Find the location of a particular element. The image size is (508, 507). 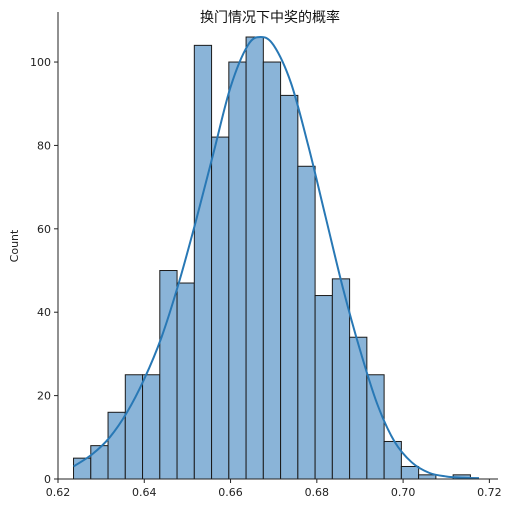

x-tick-label-0: 0.62 is located at coordinates (58, 492).